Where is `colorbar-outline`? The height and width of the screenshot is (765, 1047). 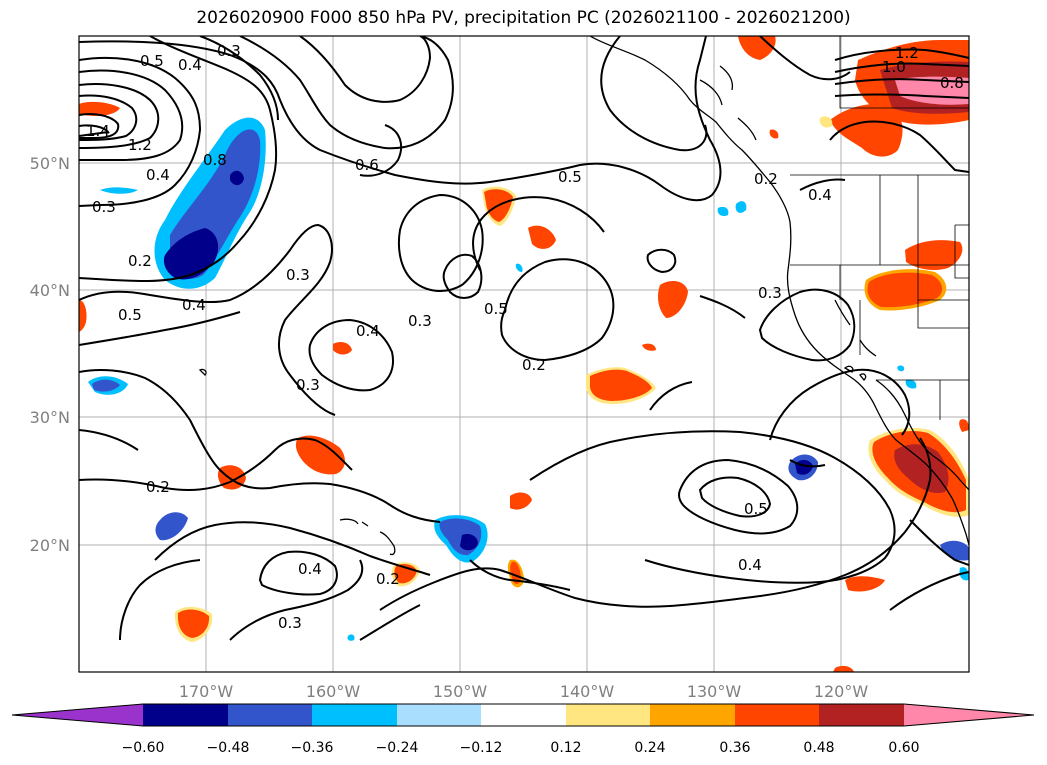 colorbar-outline is located at coordinates (523, 715).